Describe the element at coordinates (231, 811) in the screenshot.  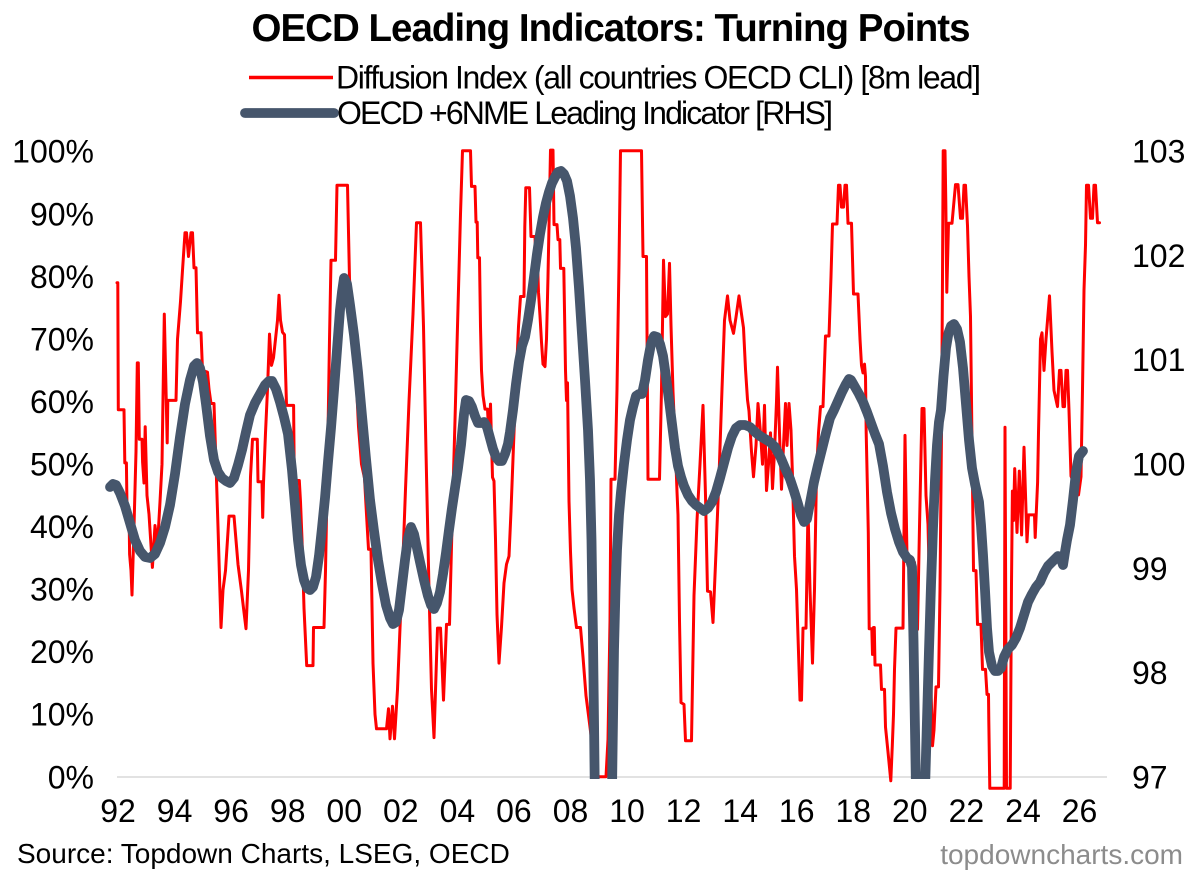
I see `svg-text: 96` at that location.